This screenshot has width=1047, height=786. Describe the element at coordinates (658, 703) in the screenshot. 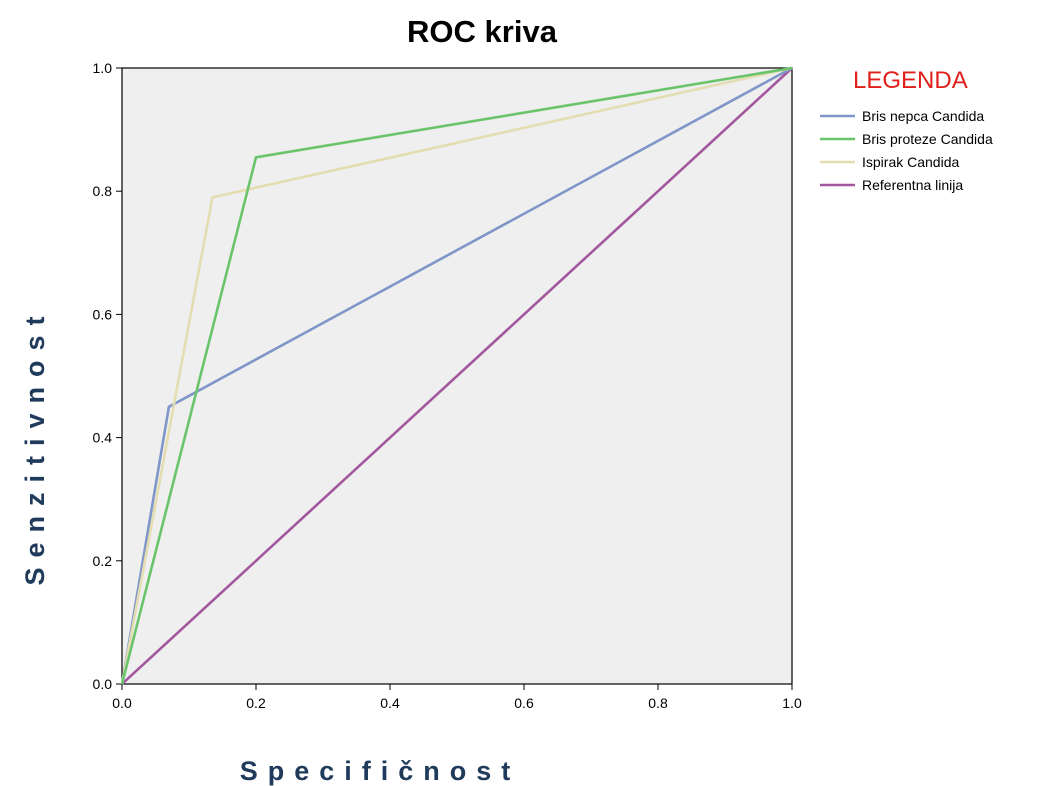

I see `x-tick-label: 0.8` at that location.